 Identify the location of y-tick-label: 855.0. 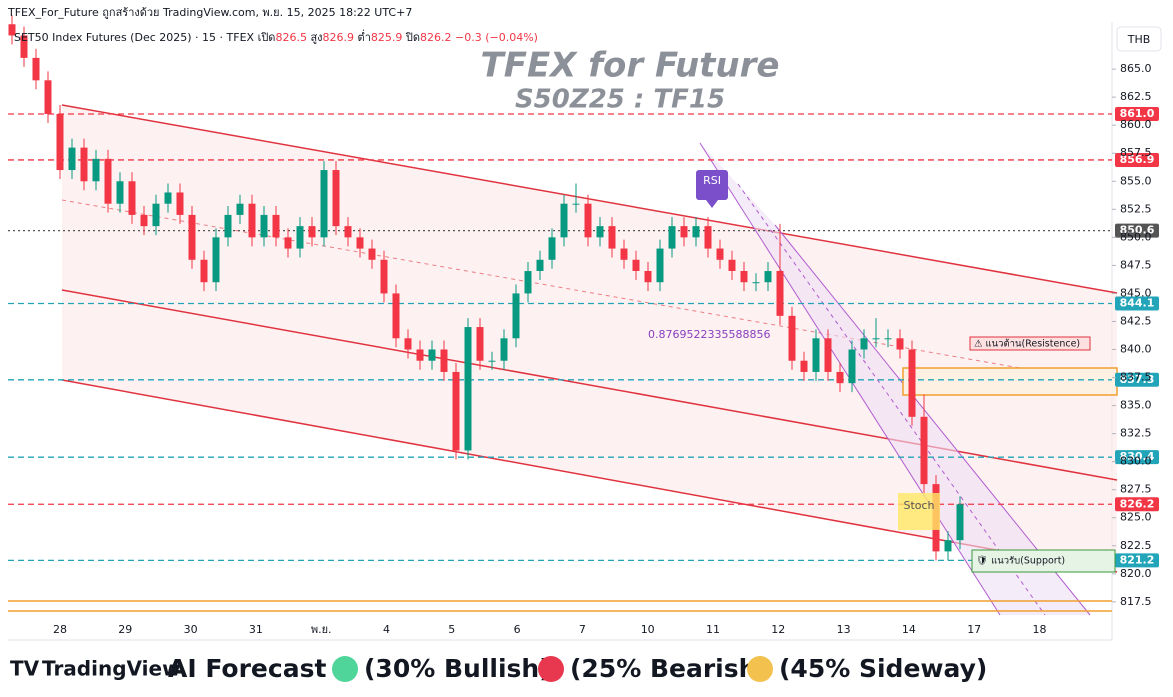
(1136, 180).